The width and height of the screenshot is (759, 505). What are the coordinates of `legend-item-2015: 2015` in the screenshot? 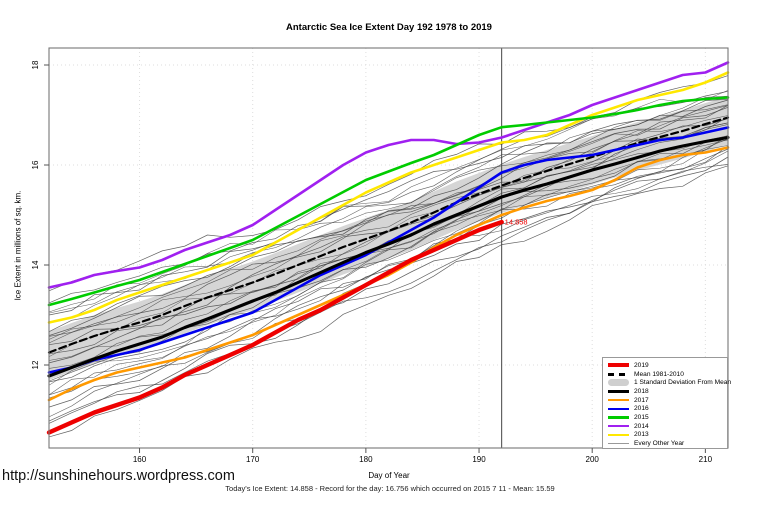 It's located at (667, 417).